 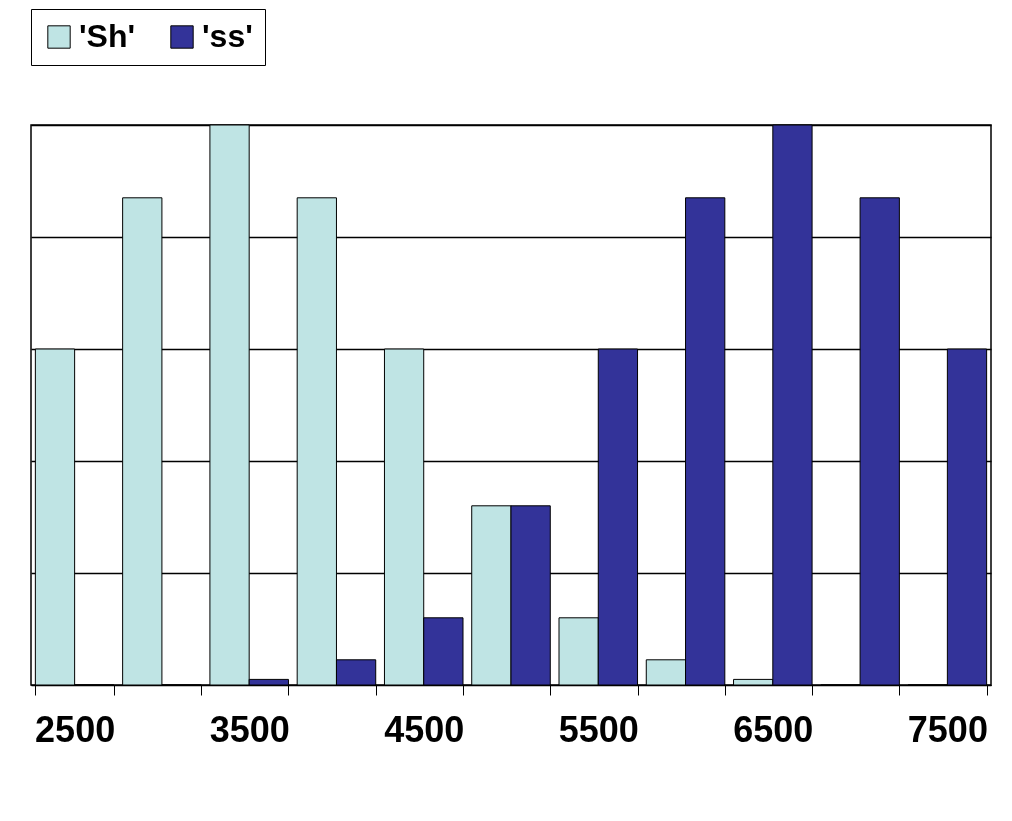 What do you see at coordinates (598, 729) in the screenshot?
I see `x-tick-label: 5500` at bounding box center [598, 729].